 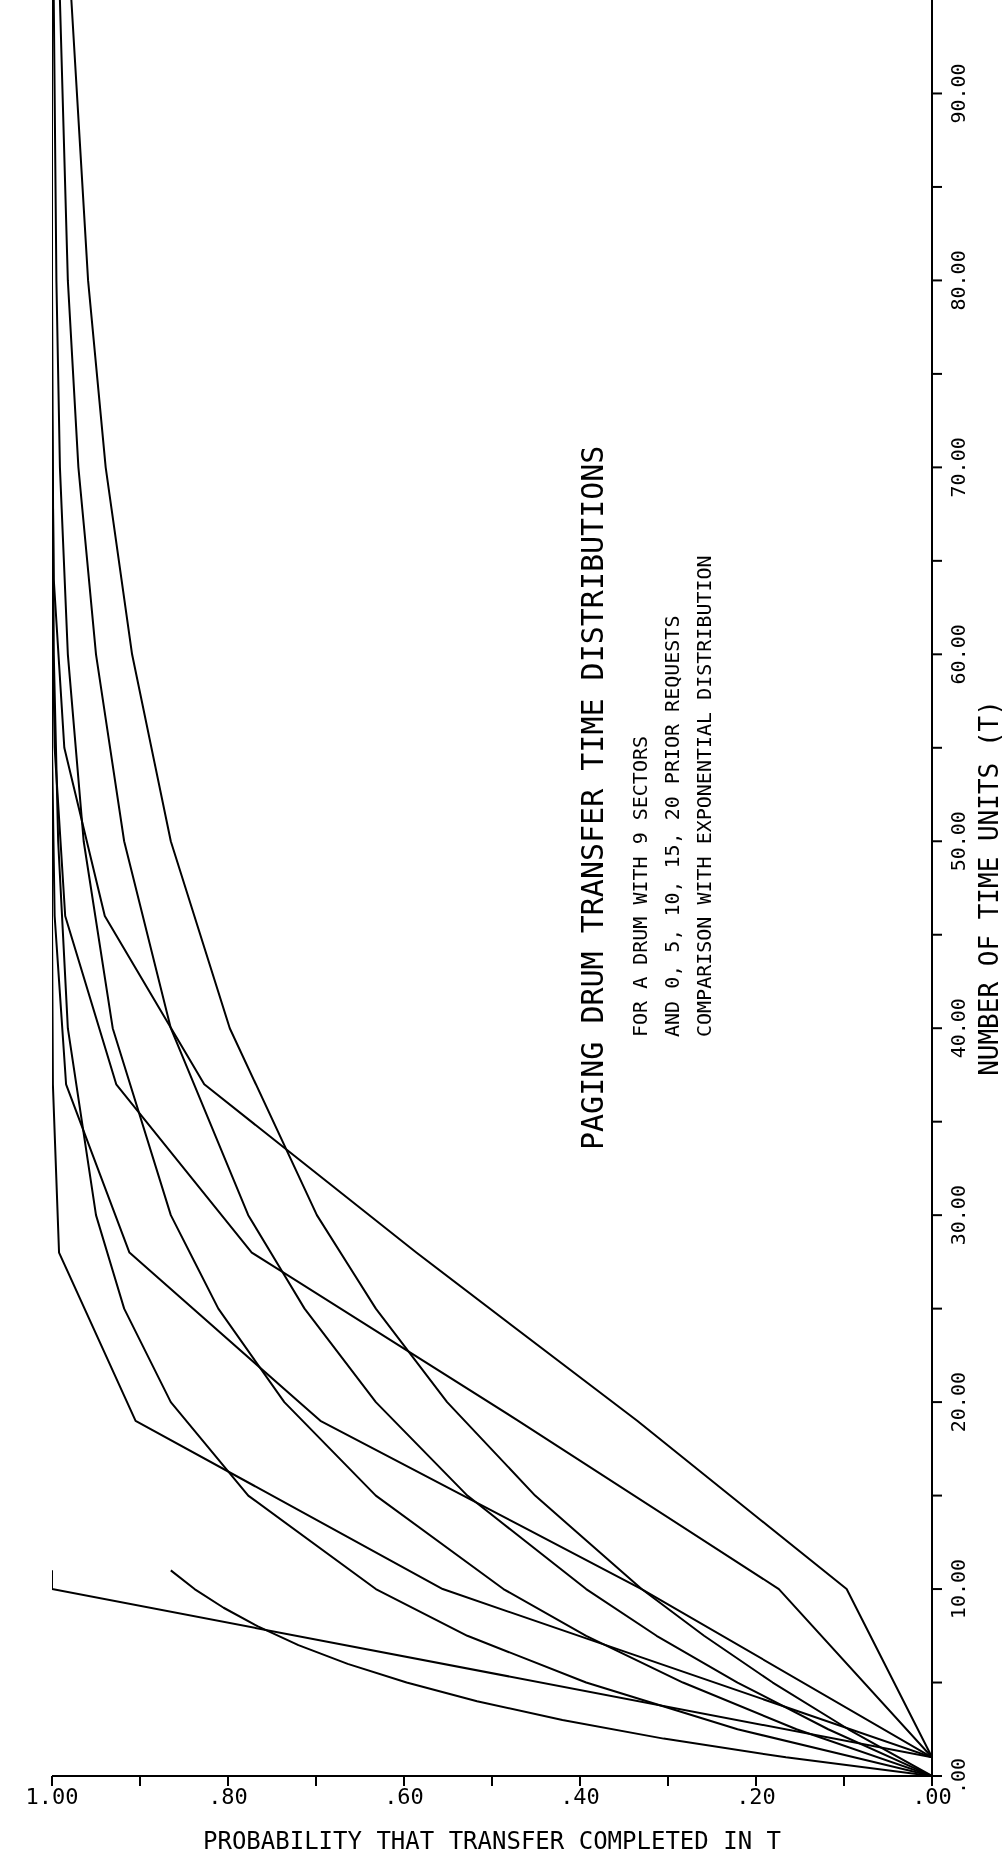 I want to click on y-tick-label: 60.00, so click(x=958, y=654).